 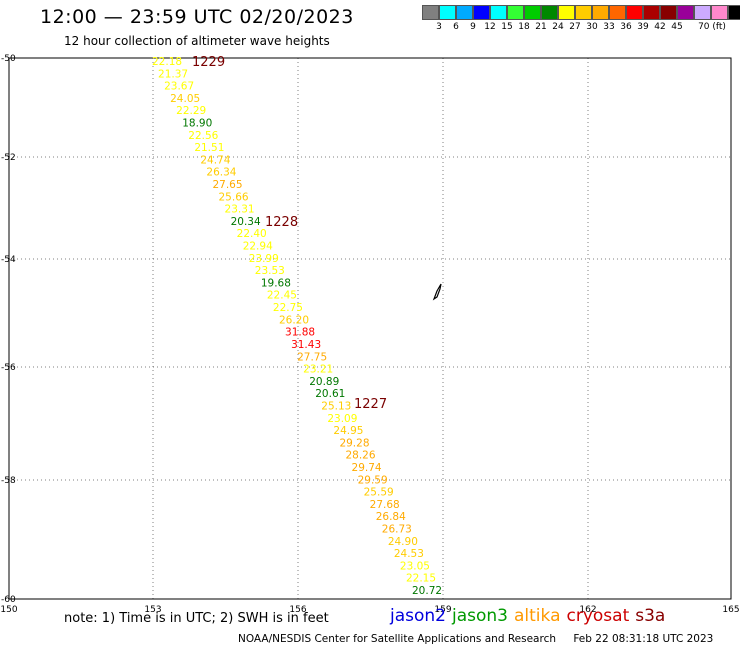 I want to click on legend-color-bar, so click(x=581, y=12).